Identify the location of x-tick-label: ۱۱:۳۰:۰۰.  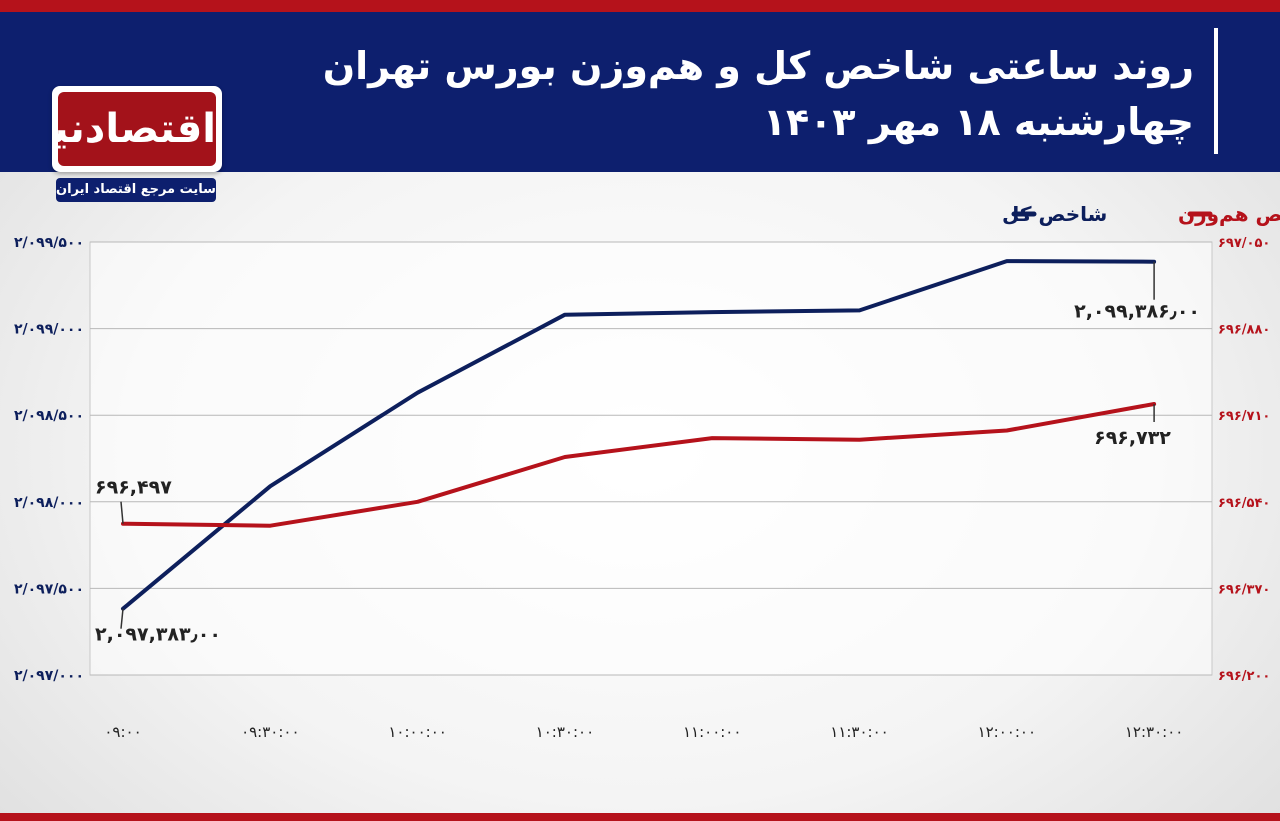
(859, 732).